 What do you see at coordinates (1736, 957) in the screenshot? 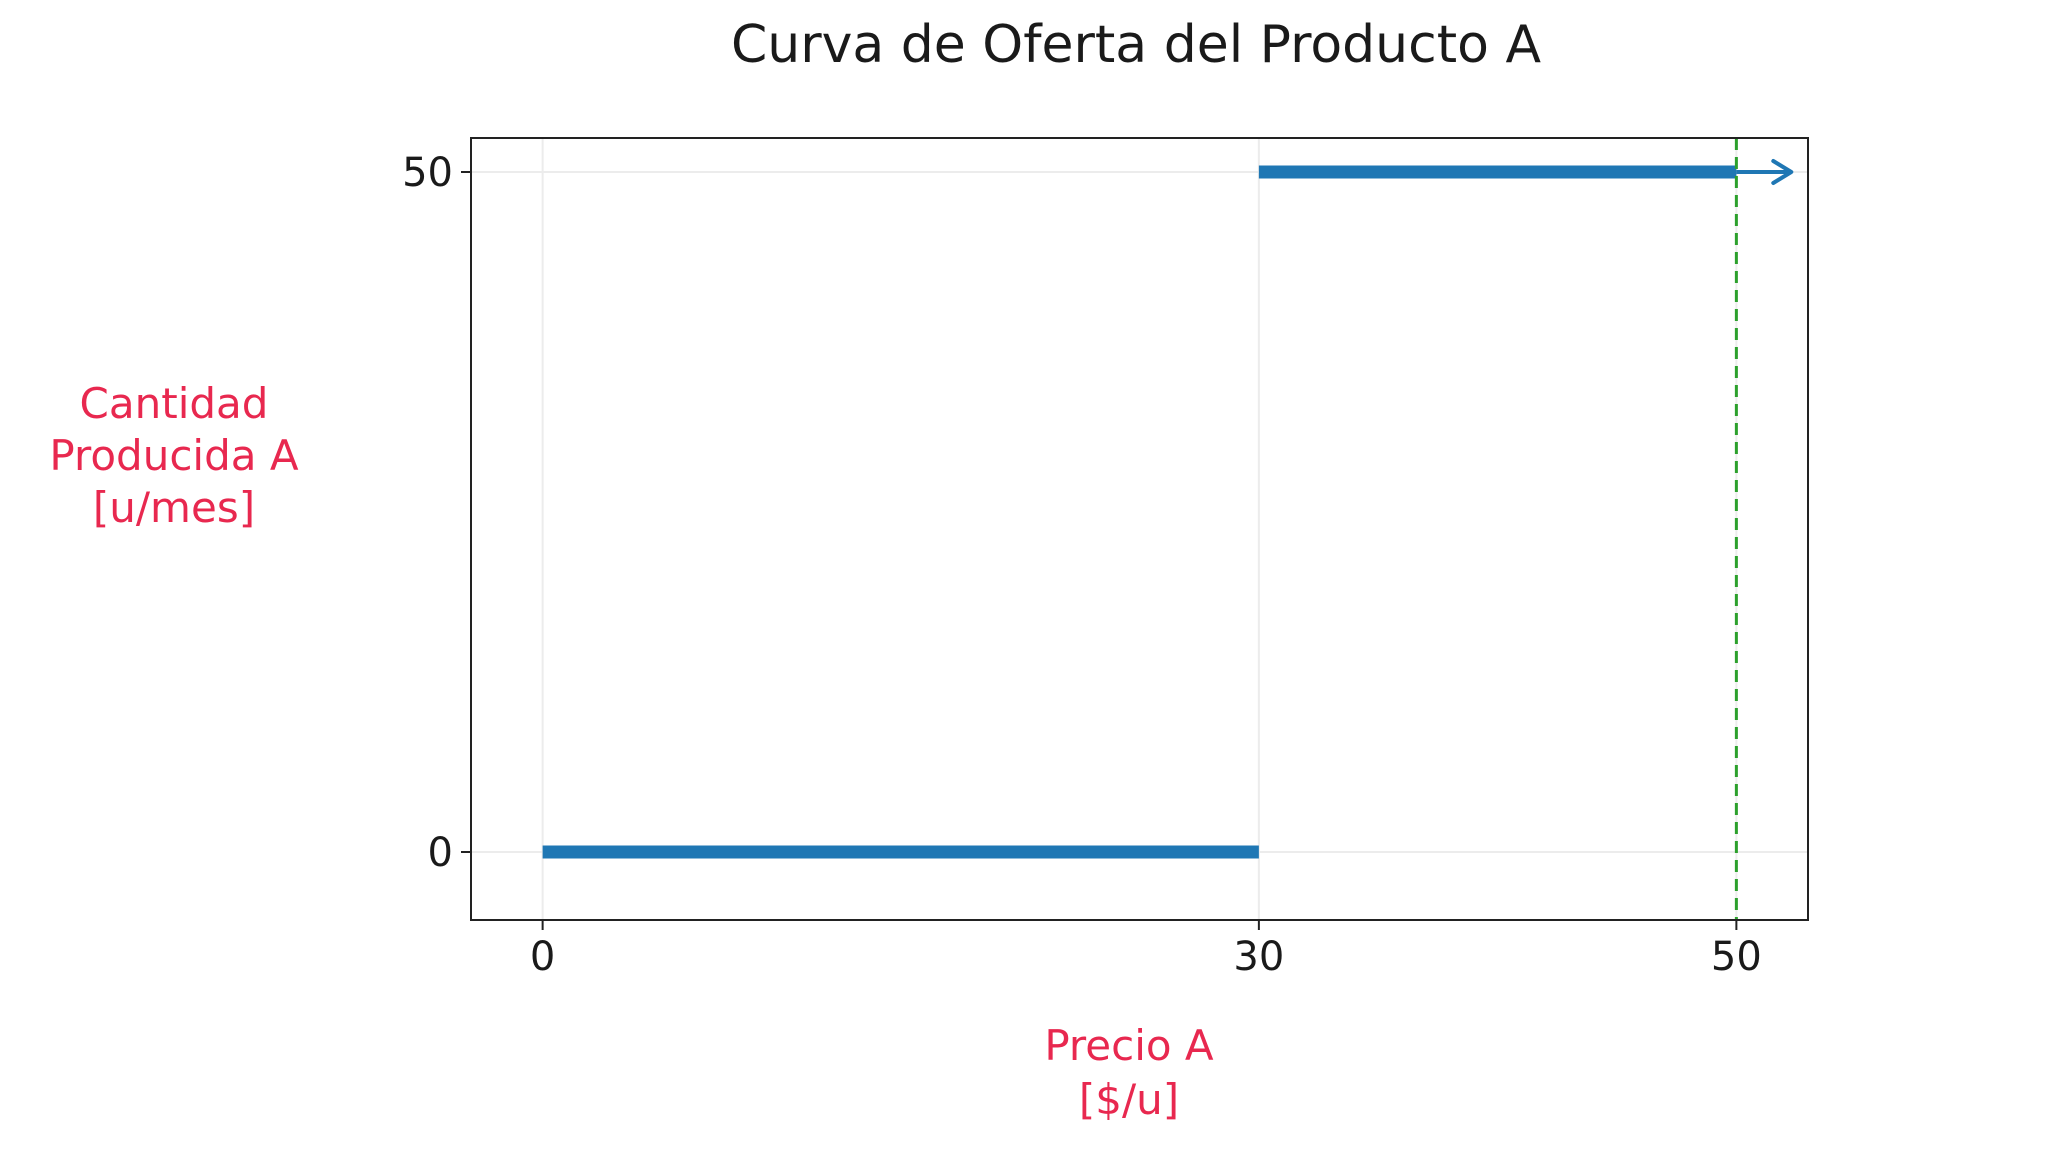
I see `x-tick-label: 50` at bounding box center [1736, 957].